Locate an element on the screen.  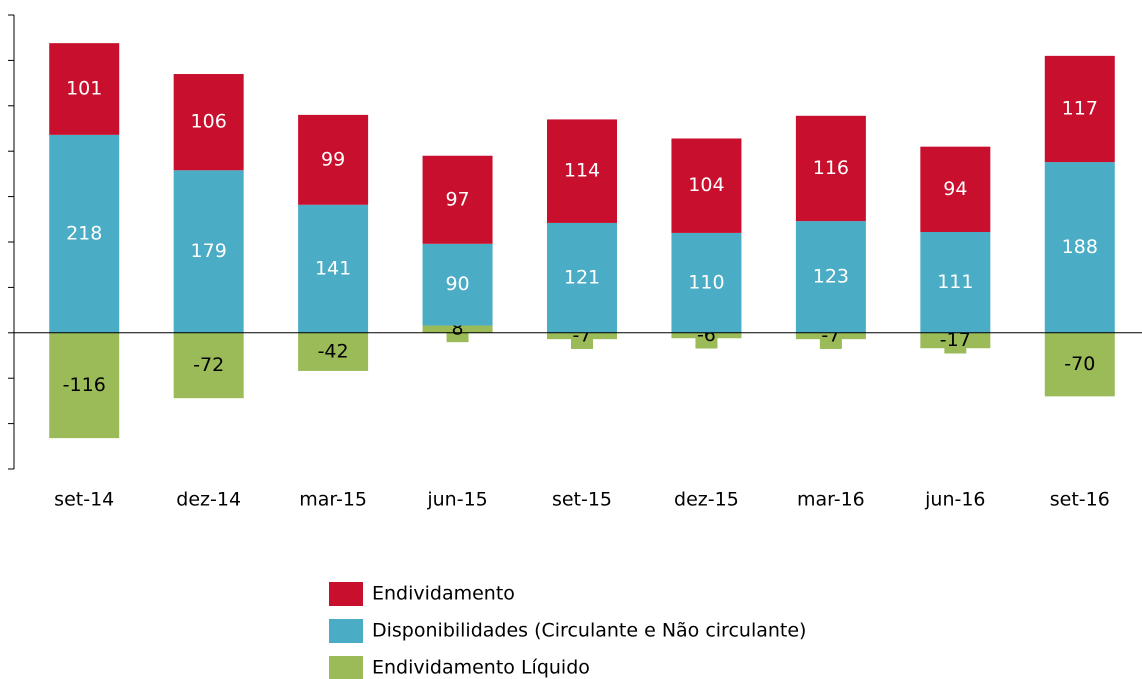
data-label: 114 is located at coordinates (582, 171).